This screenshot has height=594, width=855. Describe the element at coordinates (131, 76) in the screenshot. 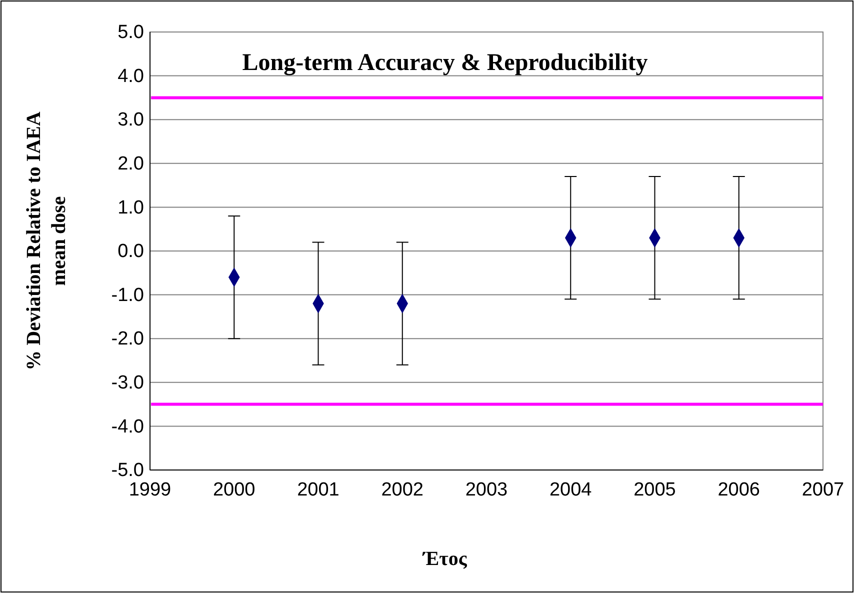

I see `y-tick-label: 4.0` at that location.